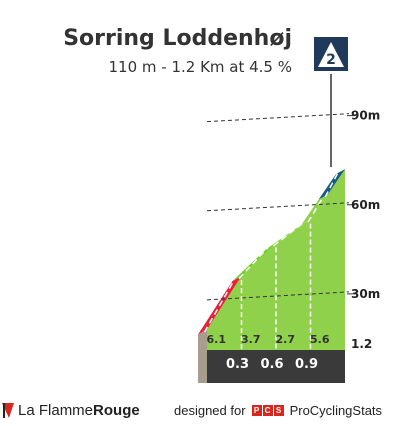 The height and width of the screenshot is (426, 405). Describe the element at coordinates (332, 184) in the screenshot. I see `summit-centerline` at that location.